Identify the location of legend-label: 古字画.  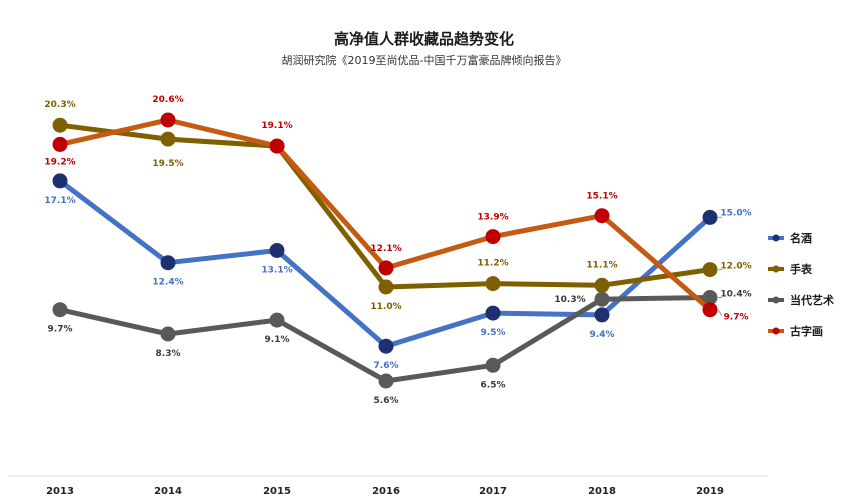
(806, 331).